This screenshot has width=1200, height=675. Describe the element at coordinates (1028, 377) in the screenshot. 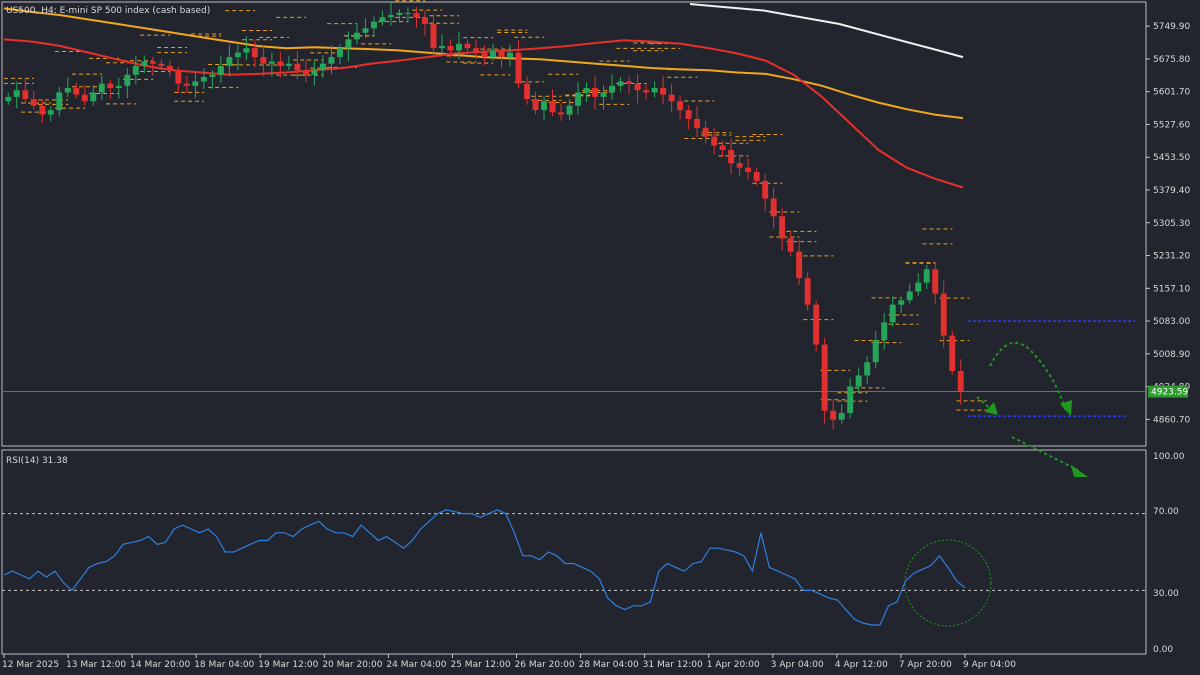

I see `forecast-arrow-up-curve` at that location.